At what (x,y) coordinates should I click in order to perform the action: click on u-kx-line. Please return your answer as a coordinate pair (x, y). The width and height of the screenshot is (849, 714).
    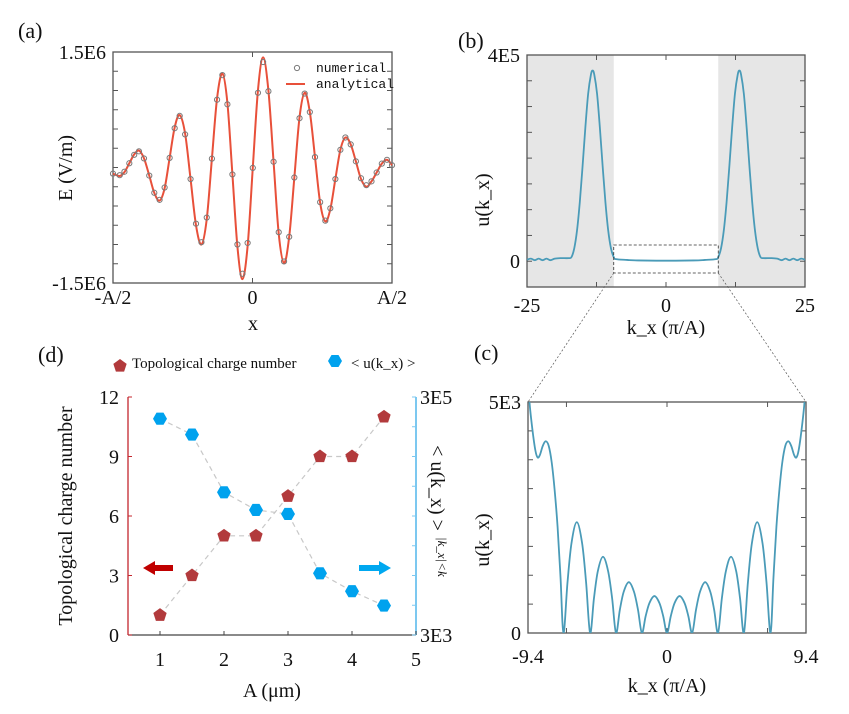
    Looking at the image, I should click on (666, 165).